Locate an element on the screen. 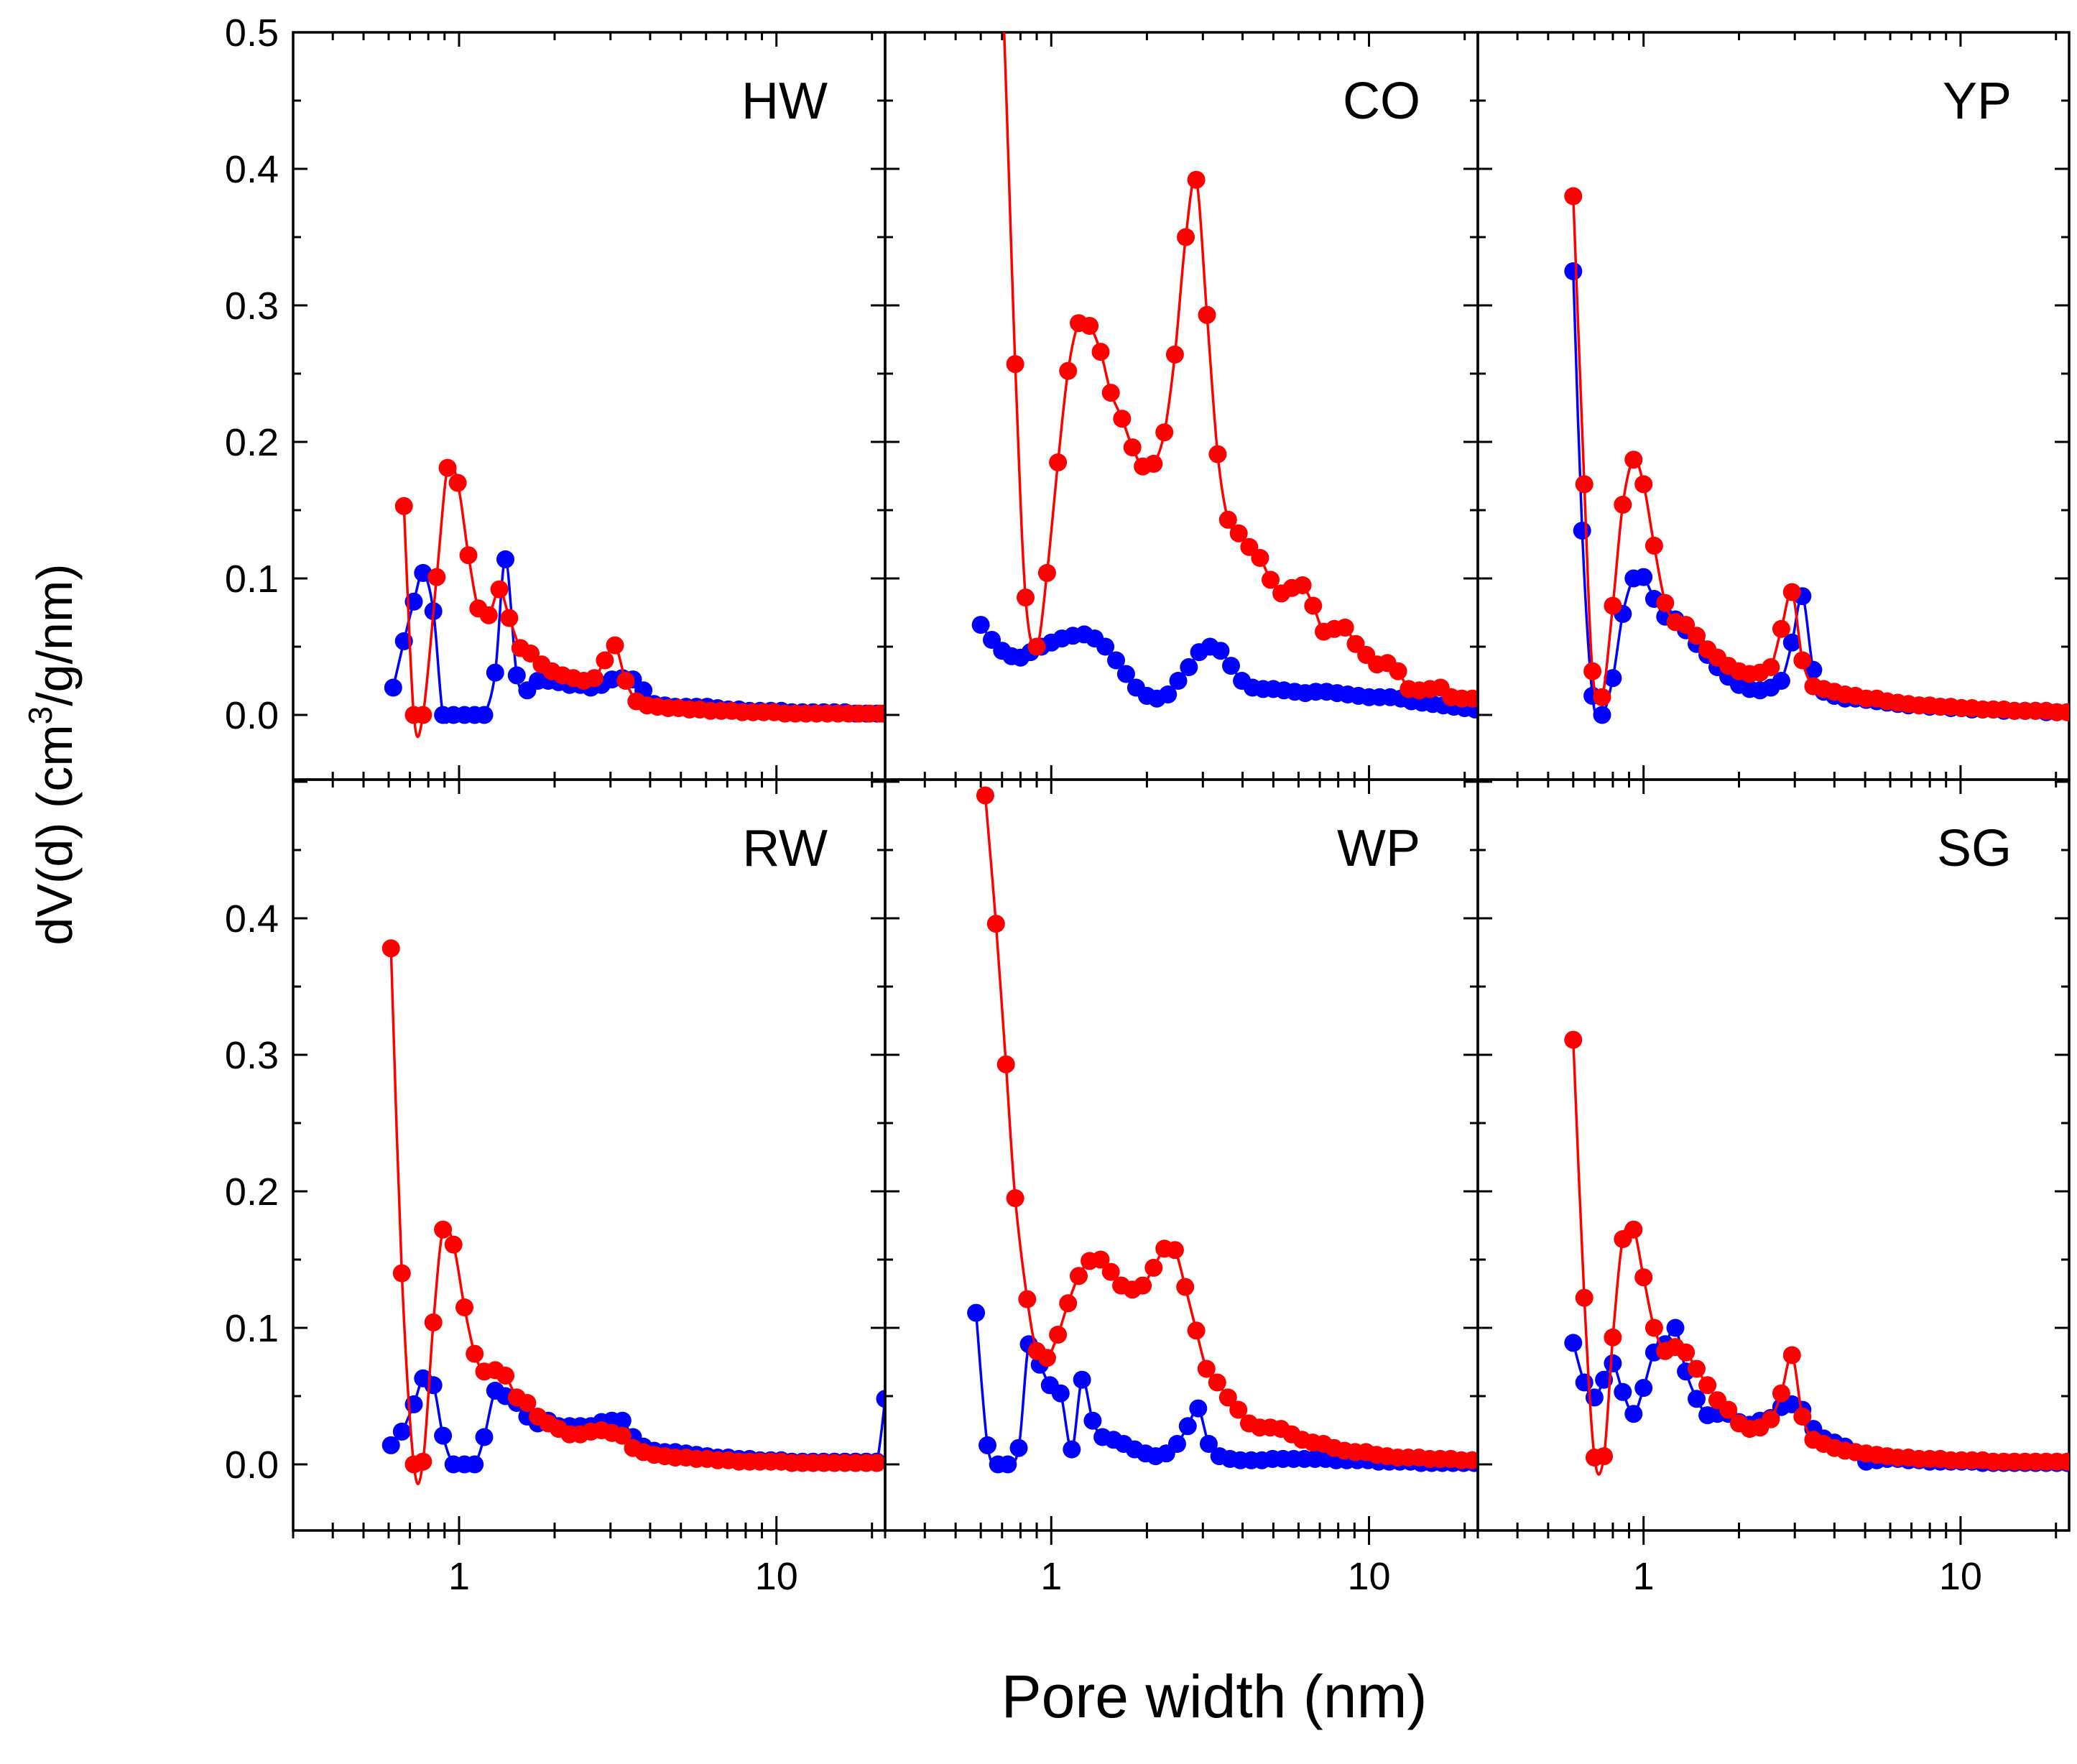  panel-yp: YP is located at coordinates (1774, 406).